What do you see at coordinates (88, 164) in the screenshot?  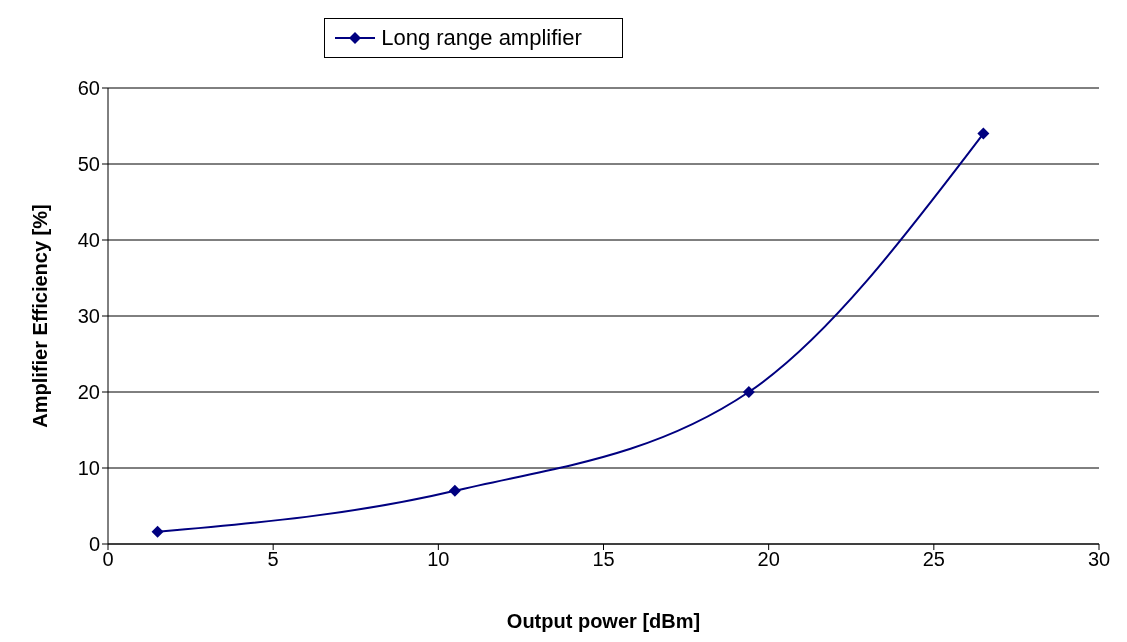 I see `y-tick-label: 50` at bounding box center [88, 164].